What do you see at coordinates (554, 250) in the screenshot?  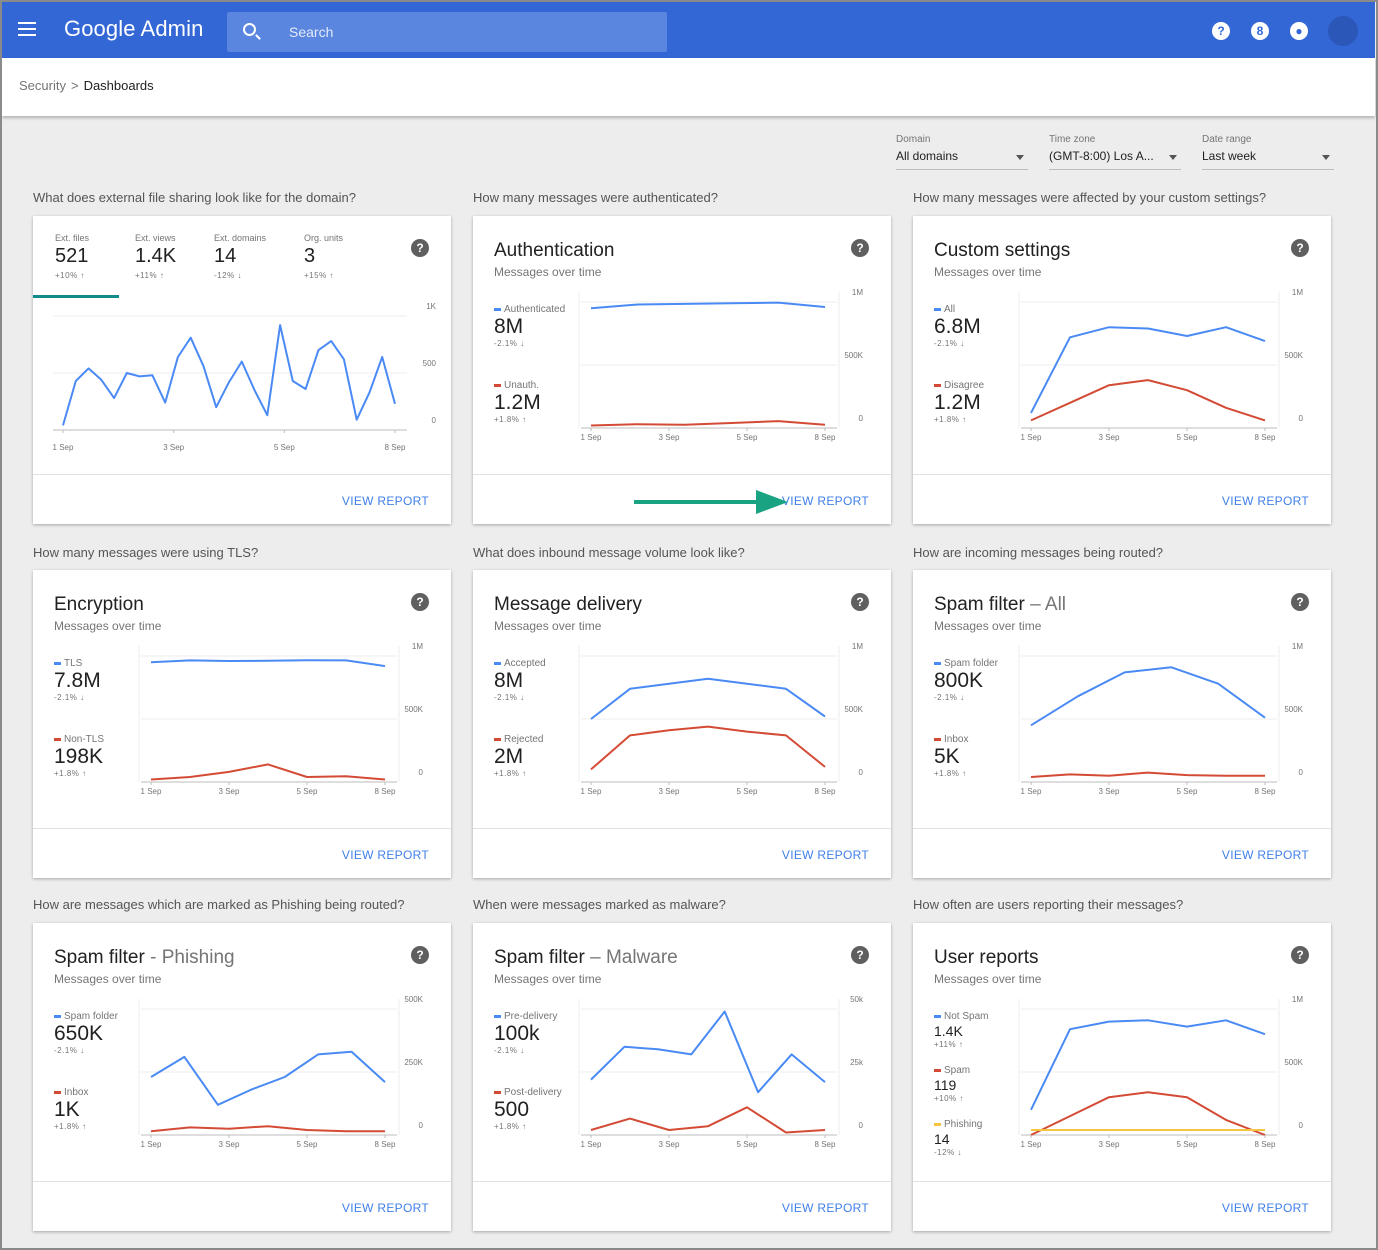 I see `card-title-main: Authentication` at bounding box center [554, 250].